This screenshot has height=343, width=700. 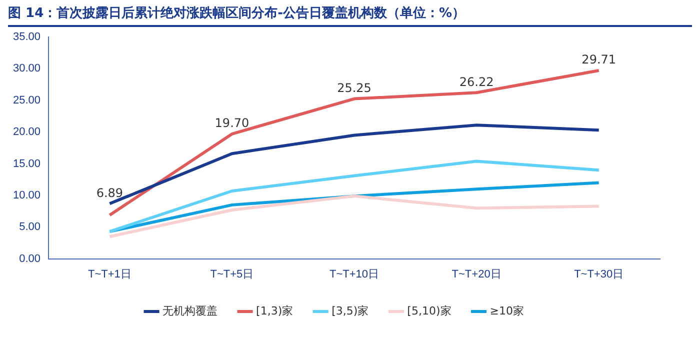 What do you see at coordinates (477, 274) in the screenshot?
I see `x-tick-label: T~T+20日` at bounding box center [477, 274].